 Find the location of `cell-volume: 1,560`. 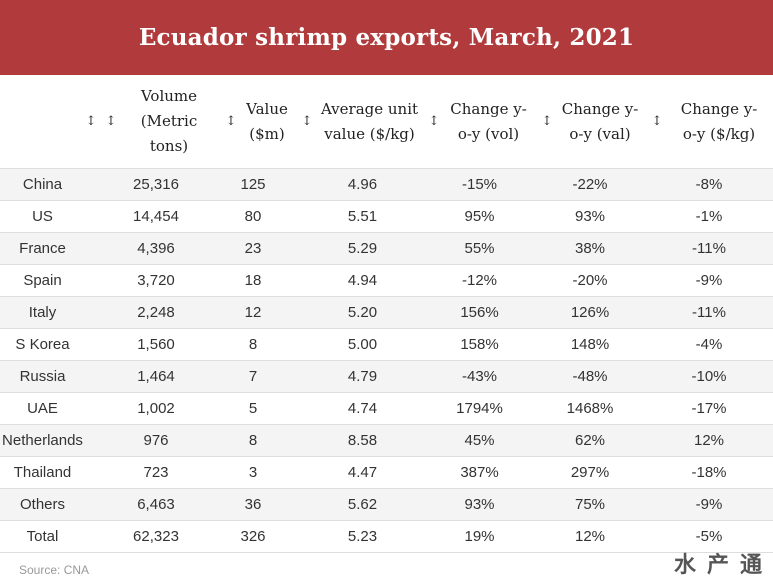

cell-volume: 1,560 is located at coordinates (159, 344).